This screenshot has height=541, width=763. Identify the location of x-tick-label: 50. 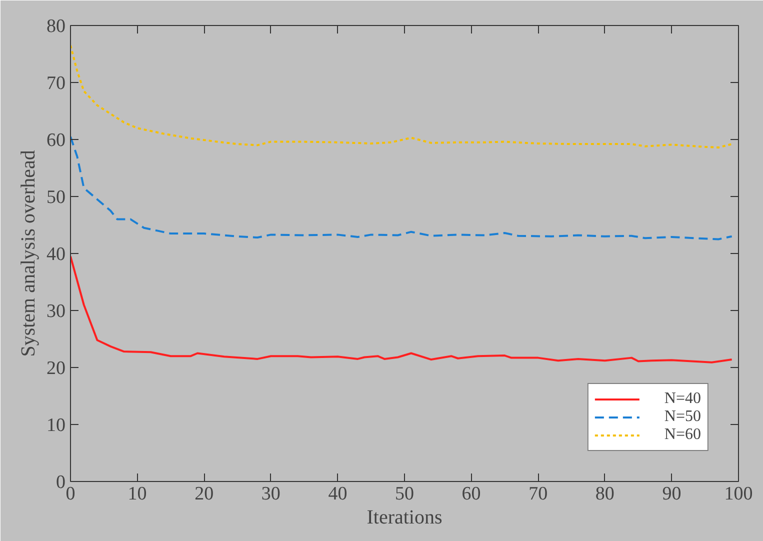
(404, 494).